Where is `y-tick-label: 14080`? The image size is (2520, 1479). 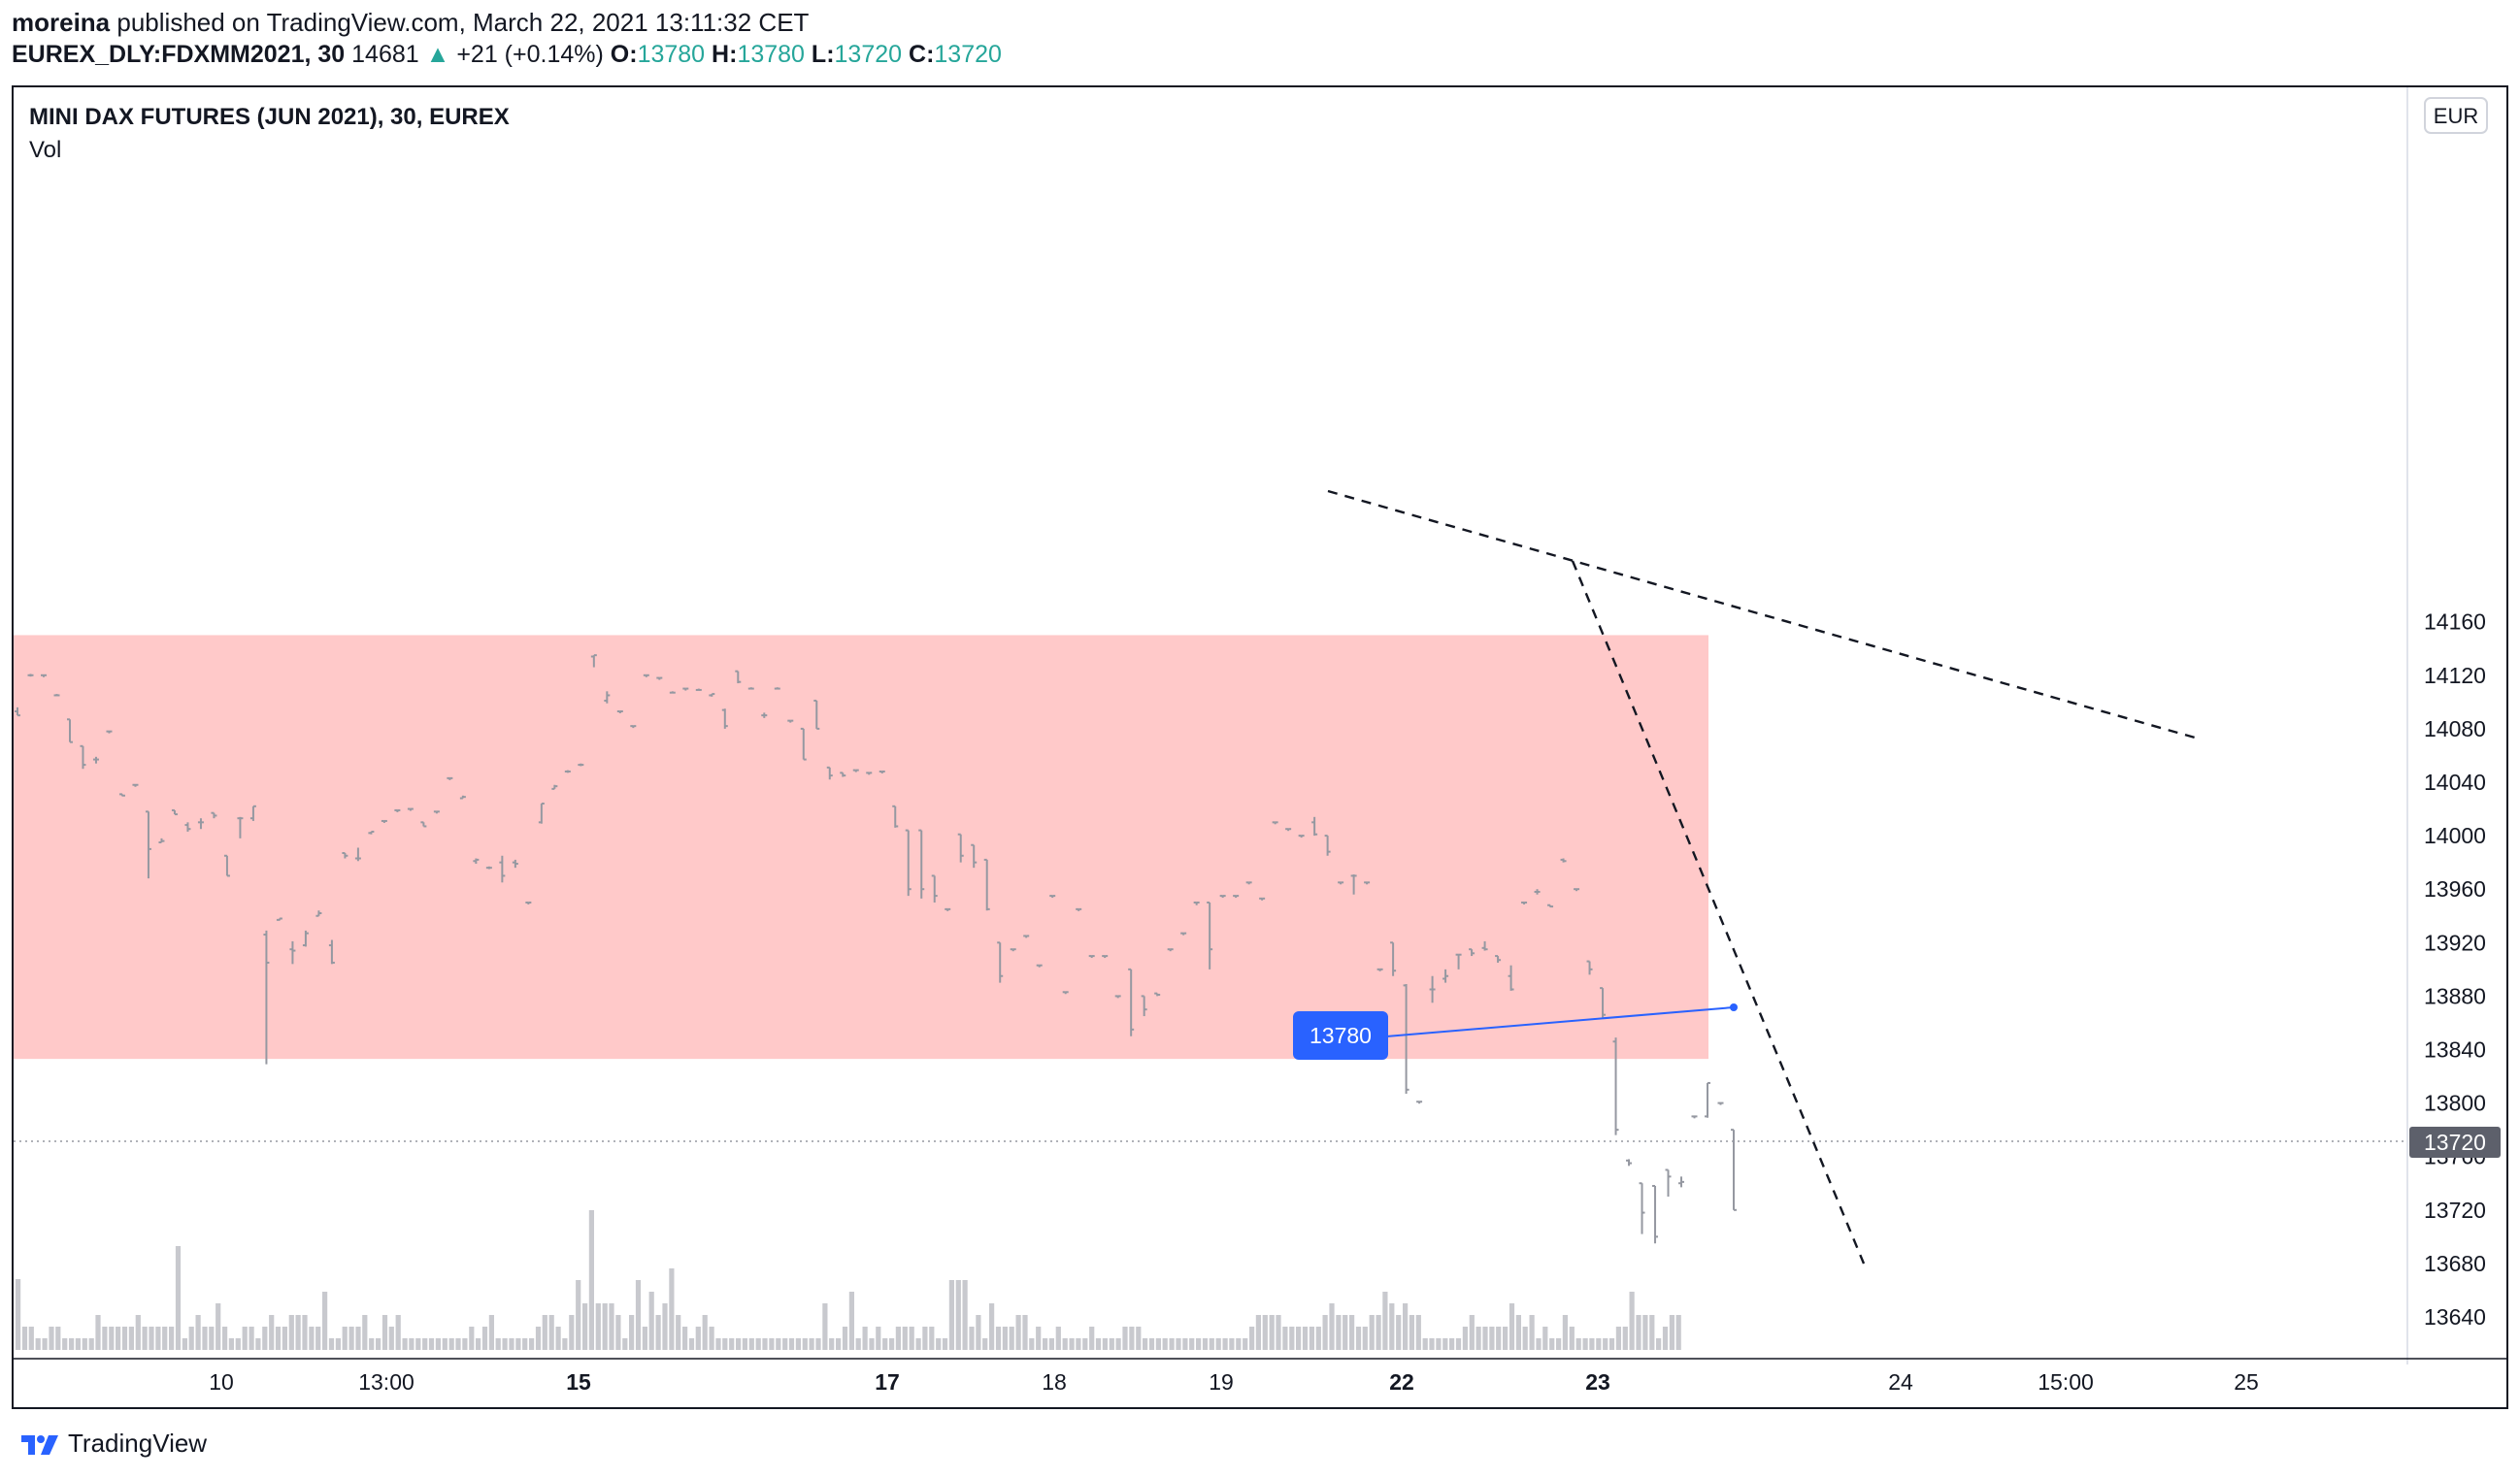
y-tick-label: 14080 is located at coordinates (2455, 728).